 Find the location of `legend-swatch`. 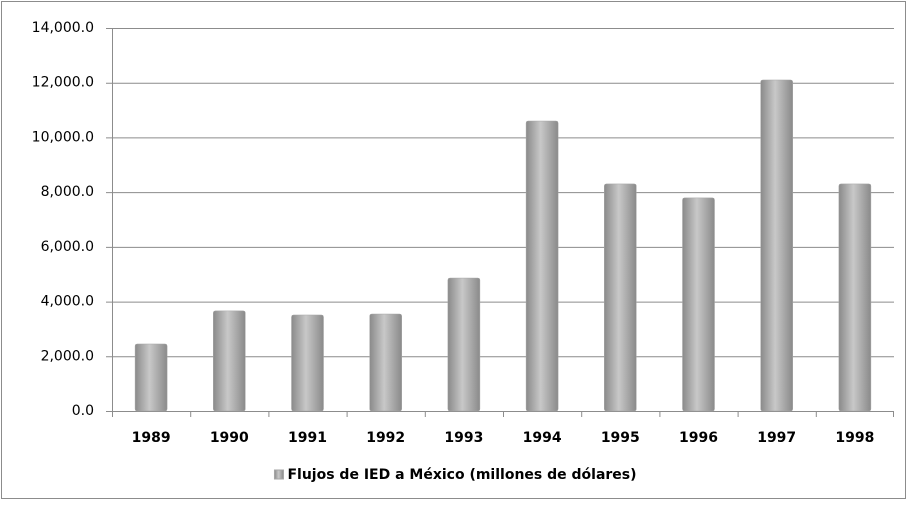

legend-swatch is located at coordinates (278, 474).